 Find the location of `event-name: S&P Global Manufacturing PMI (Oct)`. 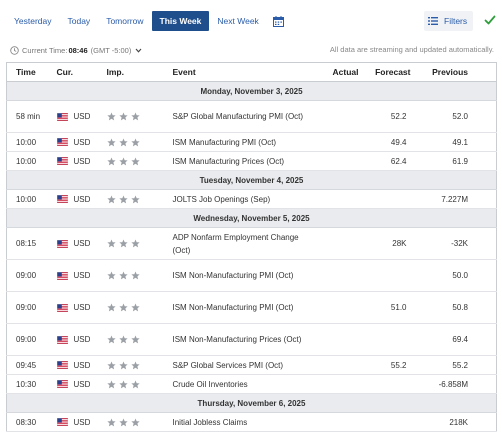

event-name: S&P Global Manufacturing PMI (Oct) is located at coordinates (245, 116).